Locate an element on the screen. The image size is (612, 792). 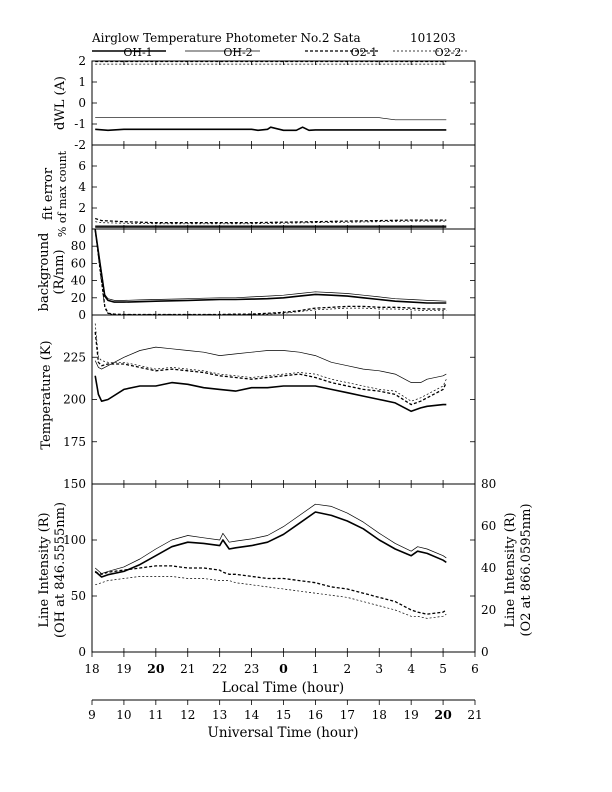
dwl-ylabel: dWL (A) is located at coordinates (60, 103).